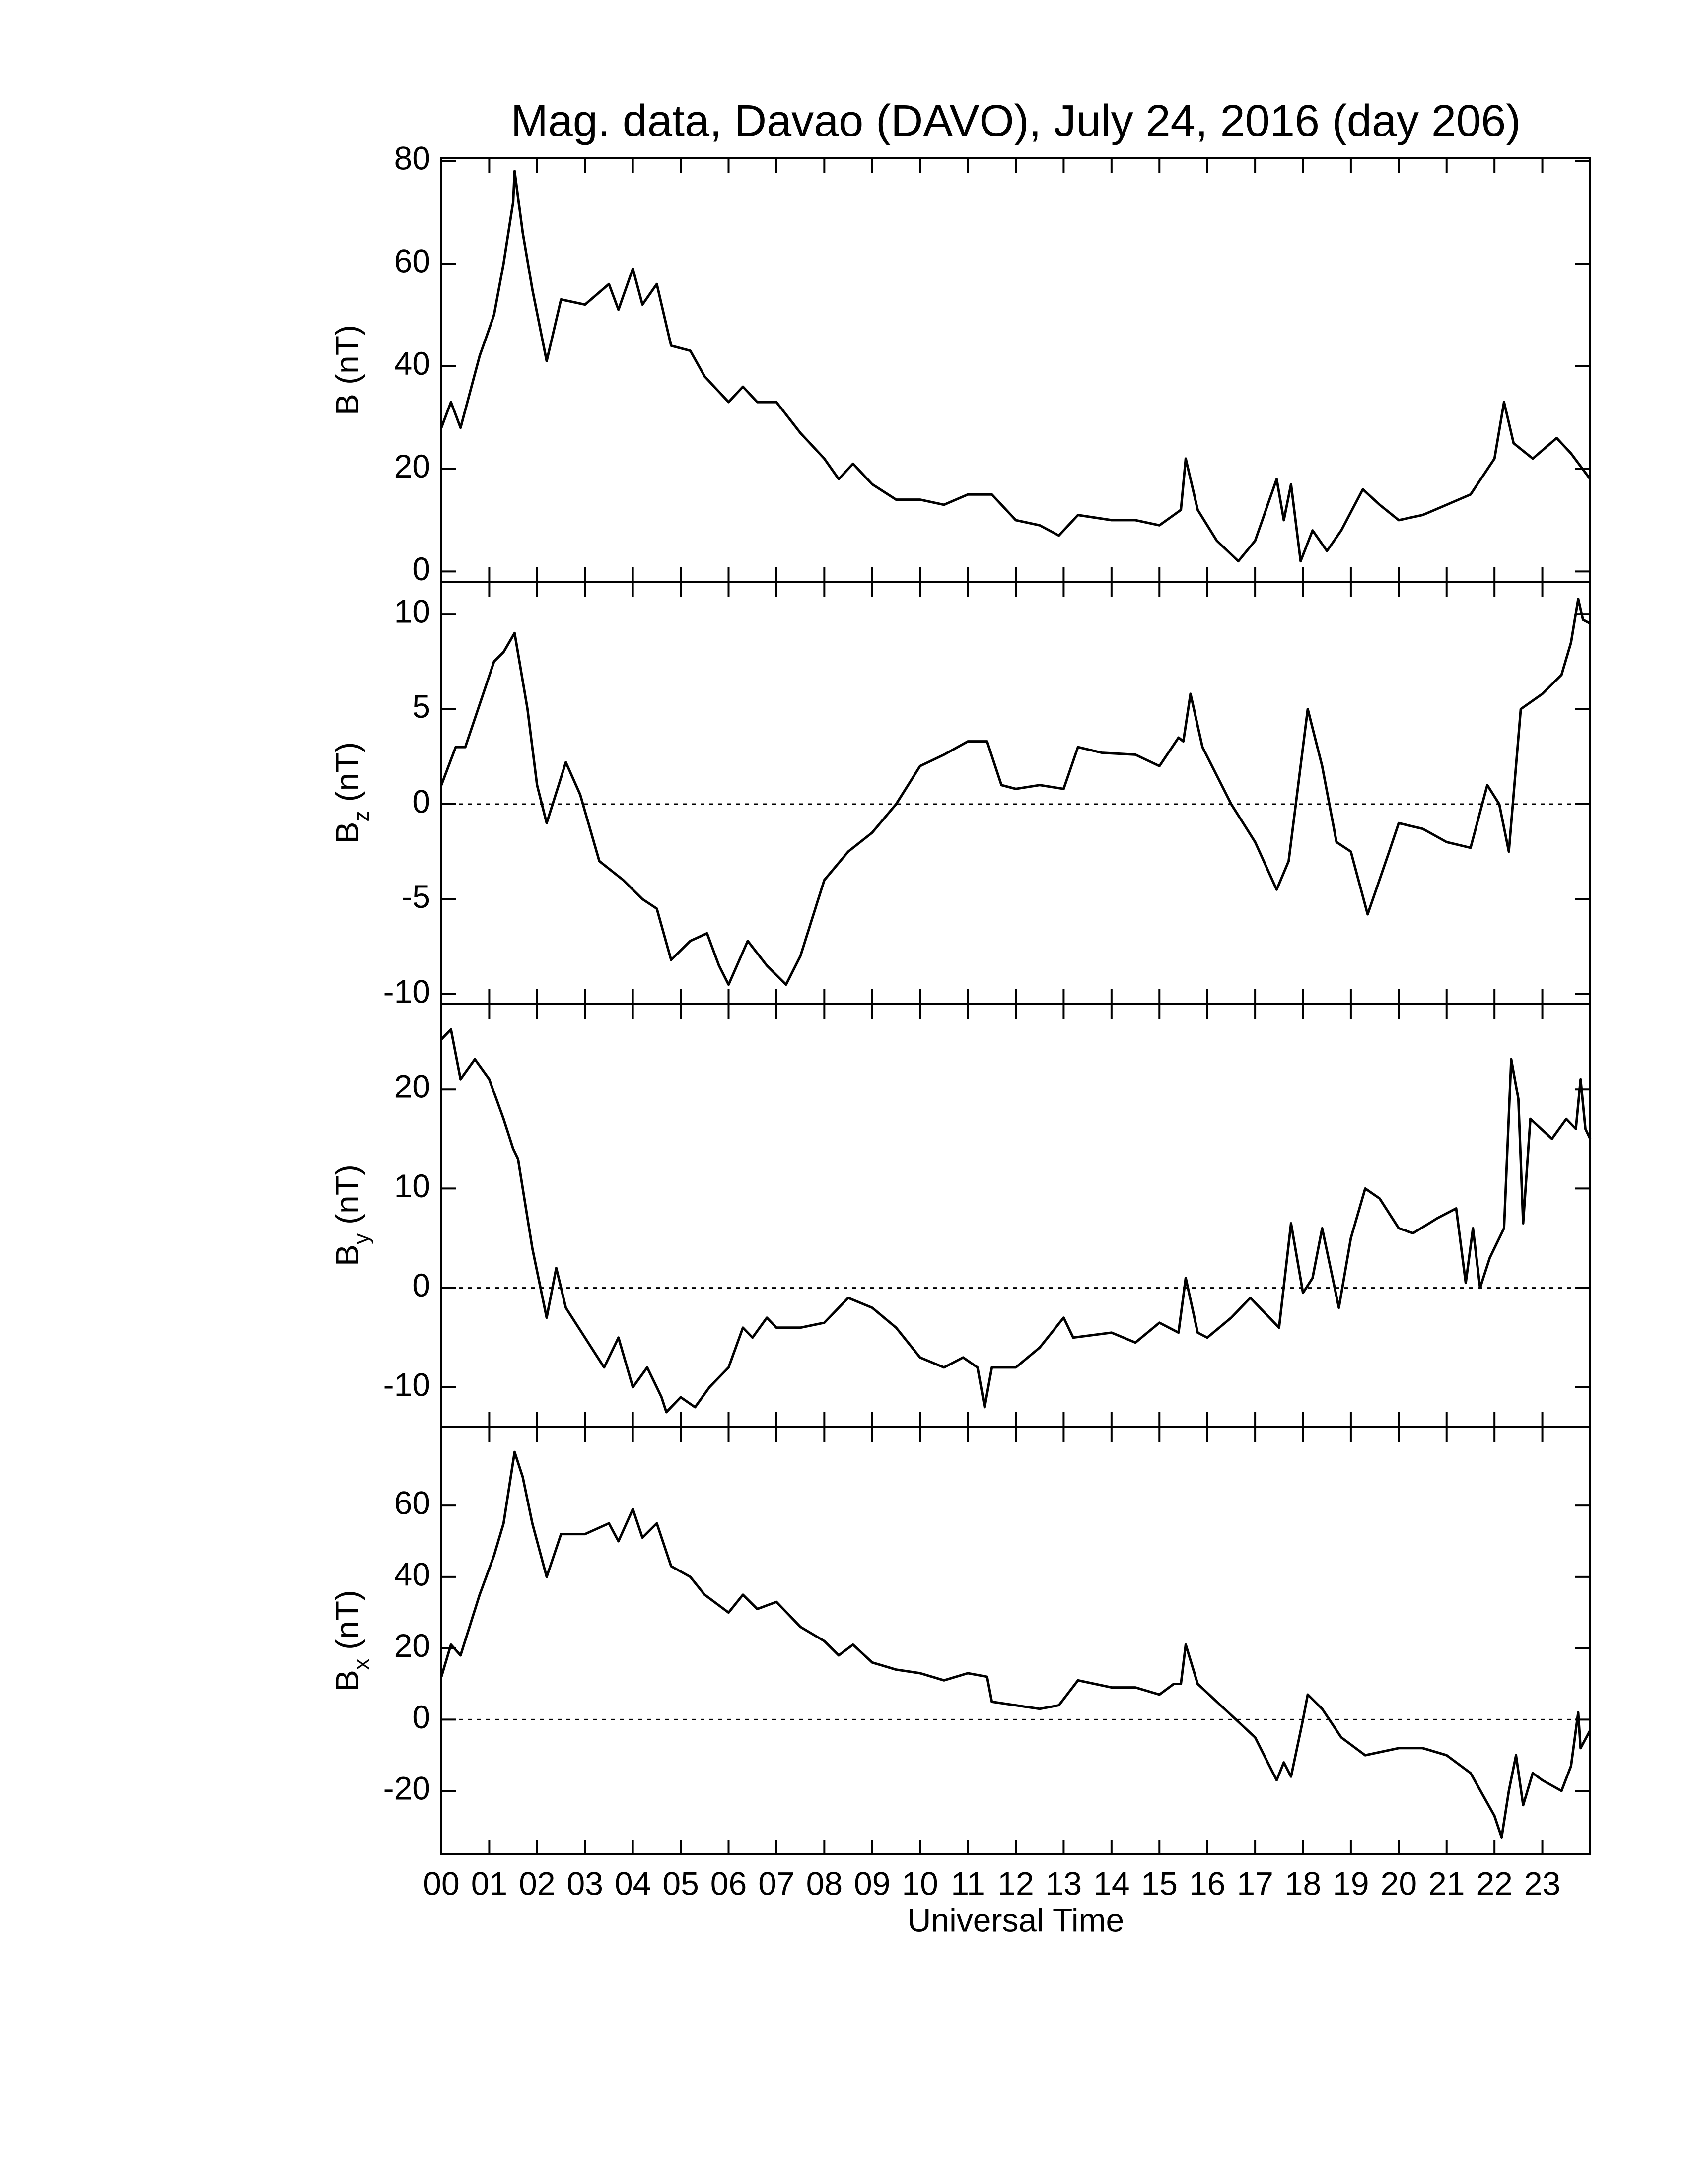  Describe the element at coordinates (680, 1883) in the screenshot. I see `x-tick-label: 05` at that location.